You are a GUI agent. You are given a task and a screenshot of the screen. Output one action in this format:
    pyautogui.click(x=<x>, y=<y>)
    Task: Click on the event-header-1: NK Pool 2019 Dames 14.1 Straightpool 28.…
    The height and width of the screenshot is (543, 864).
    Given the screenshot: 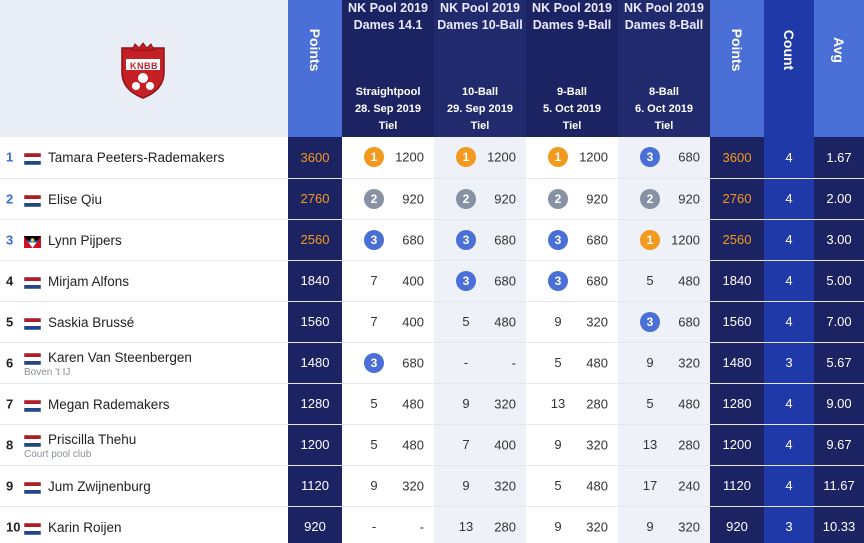 What is the action you would take?
    pyautogui.click(x=388, y=68)
    